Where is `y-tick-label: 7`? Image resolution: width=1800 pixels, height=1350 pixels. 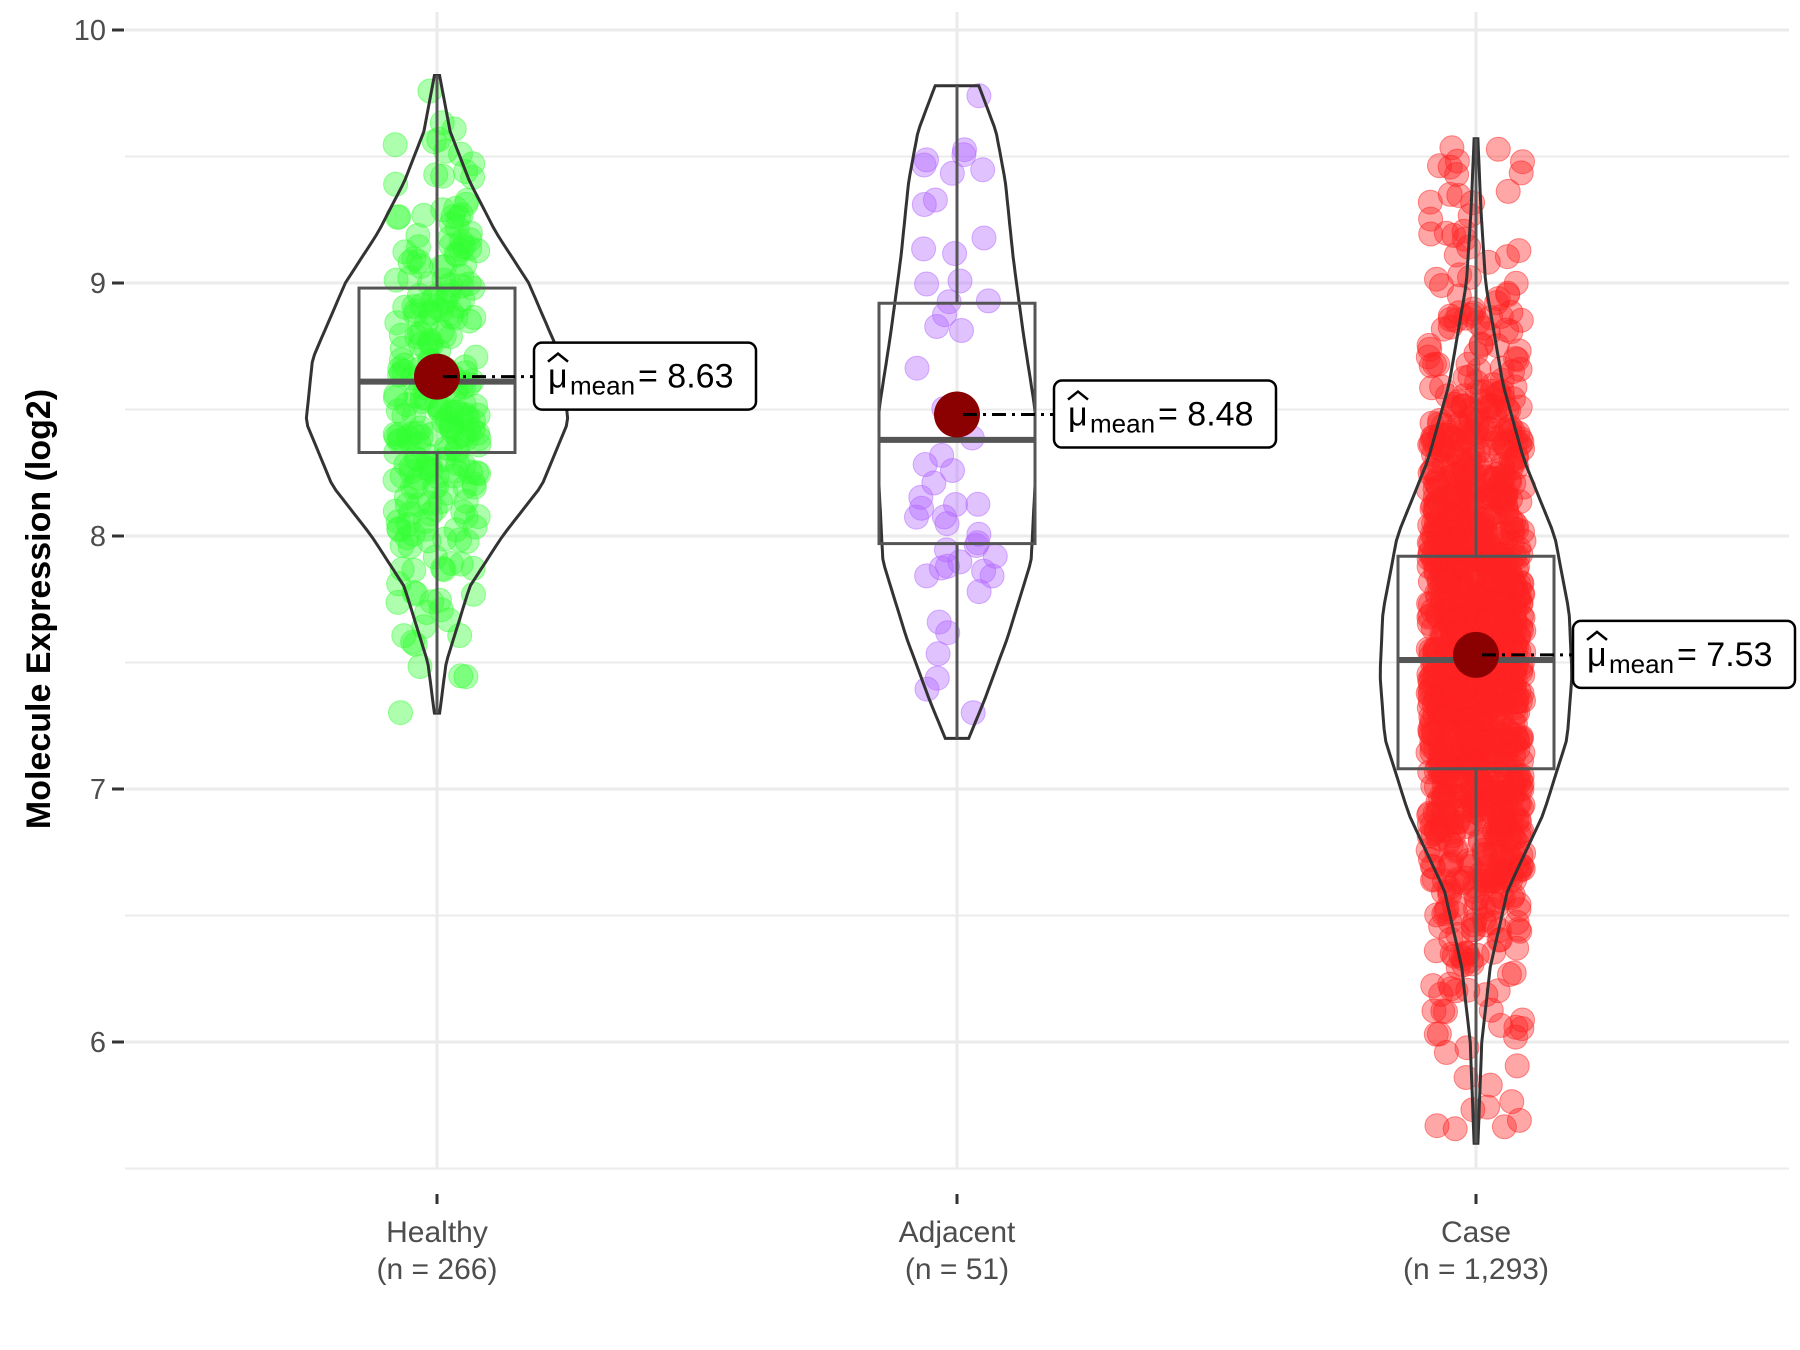
y-tick-label: 7 is located at coordinates (98, 790).